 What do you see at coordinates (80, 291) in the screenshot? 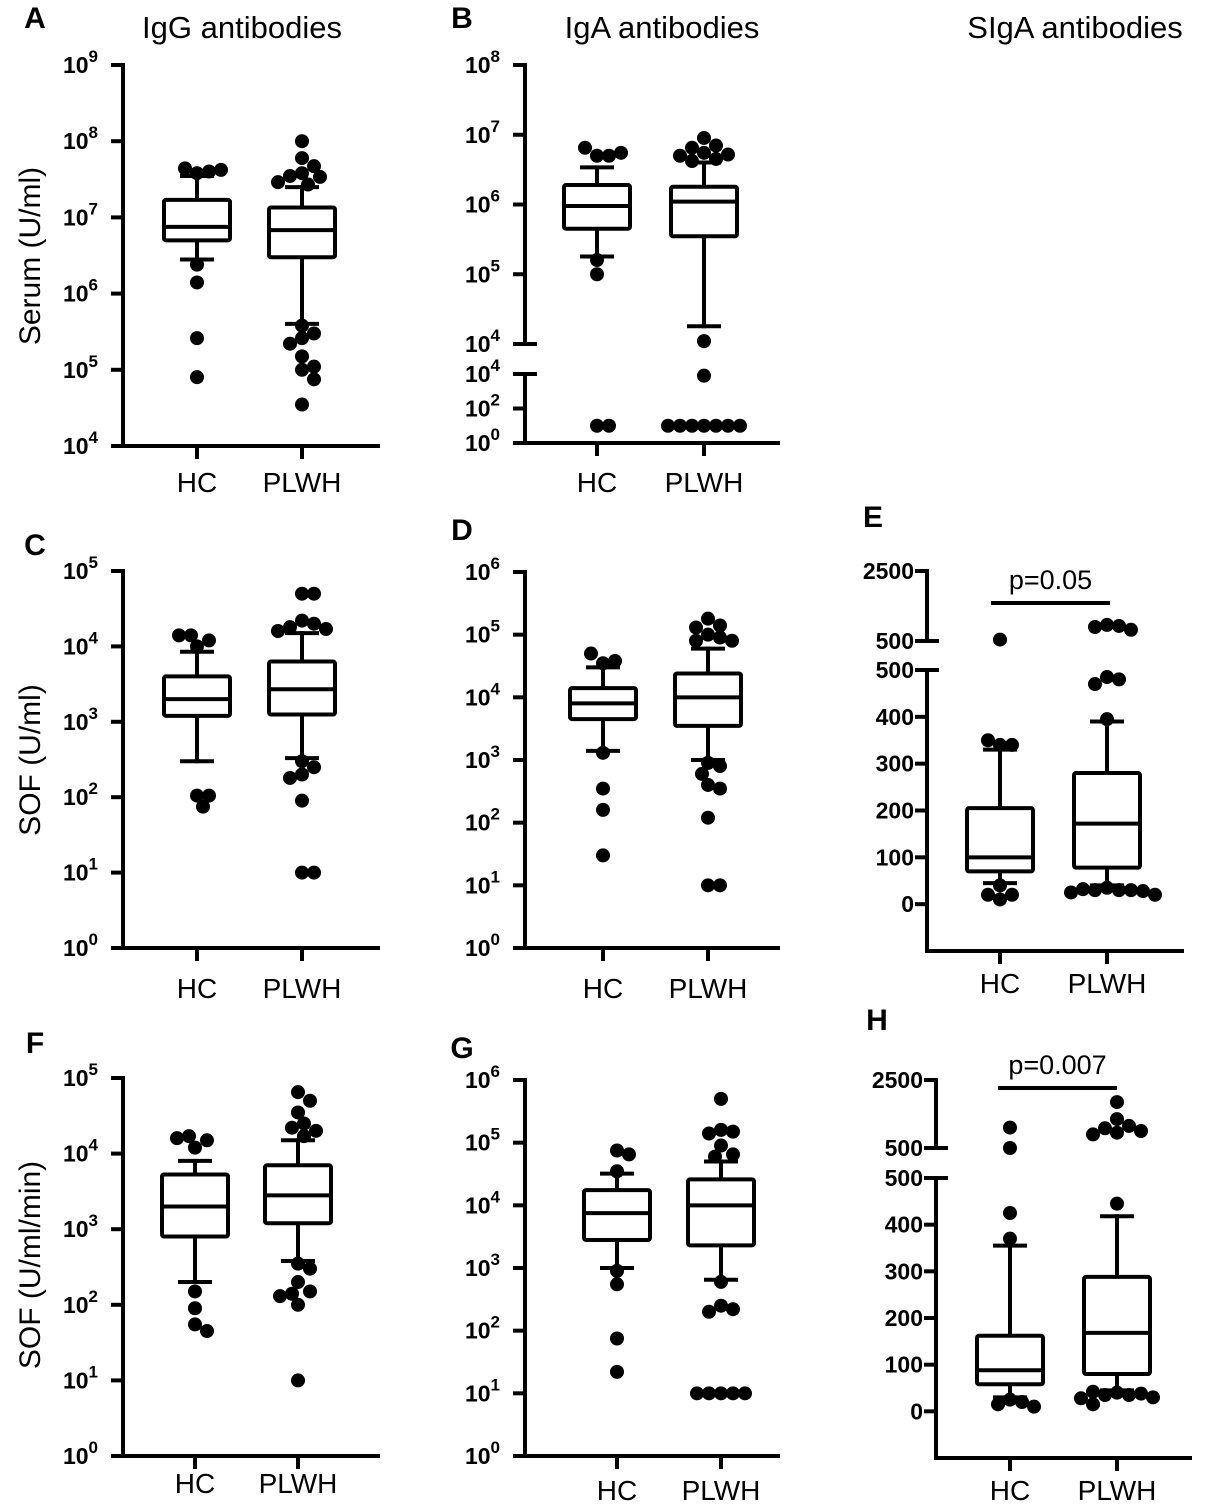
I see `y-tick-label: 10⁶` at bounding box center [80, 291].